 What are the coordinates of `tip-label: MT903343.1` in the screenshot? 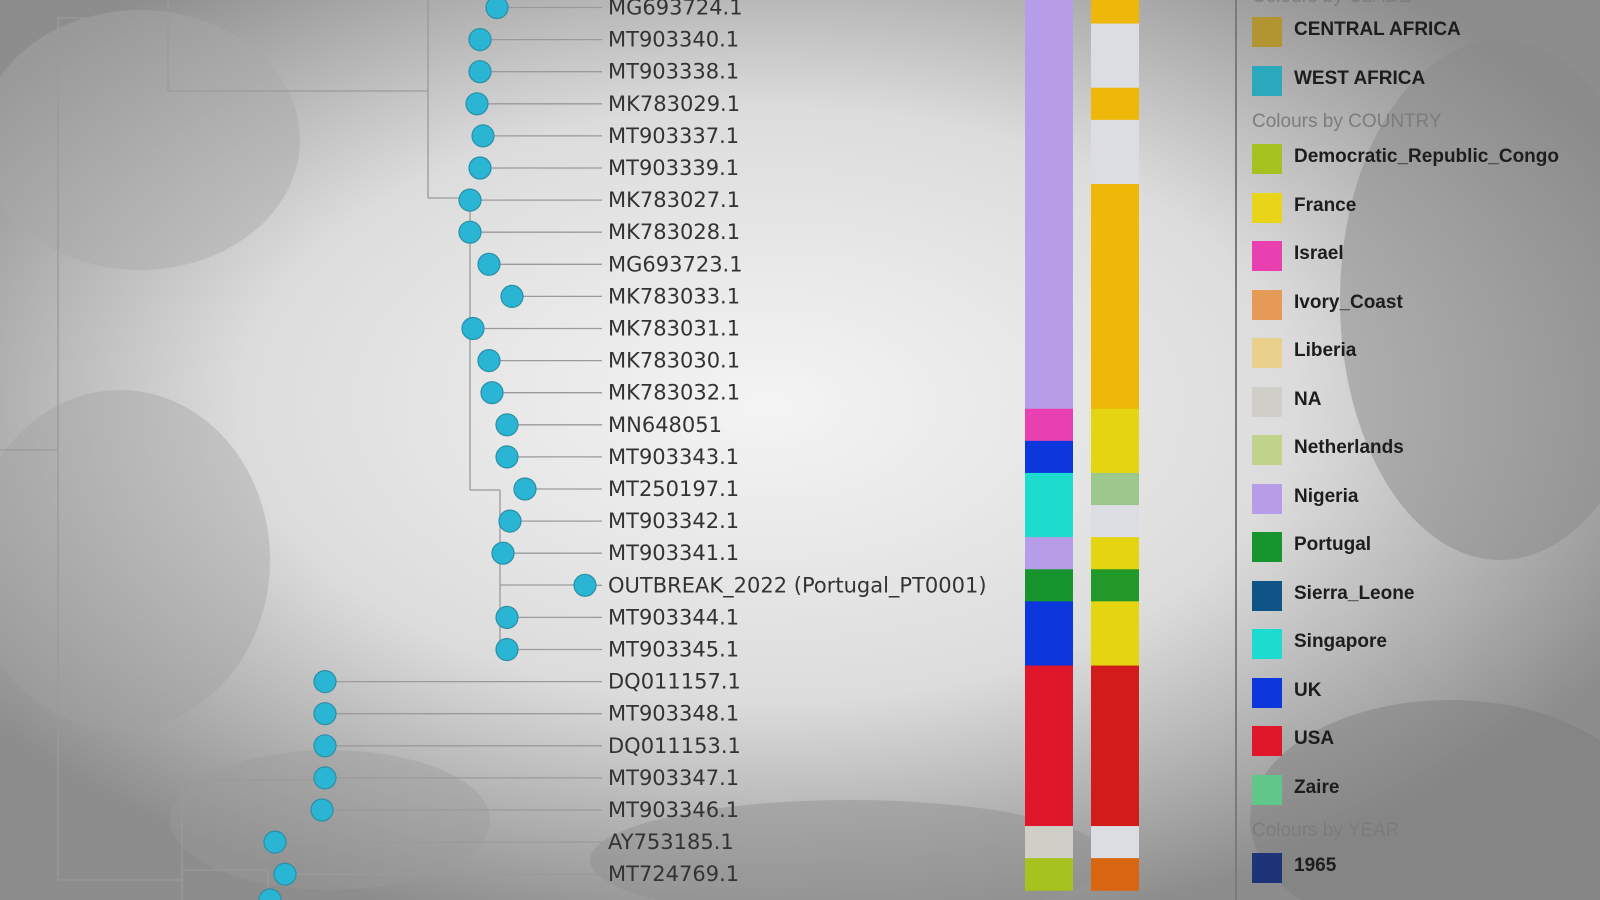 It's located at (673, 457).